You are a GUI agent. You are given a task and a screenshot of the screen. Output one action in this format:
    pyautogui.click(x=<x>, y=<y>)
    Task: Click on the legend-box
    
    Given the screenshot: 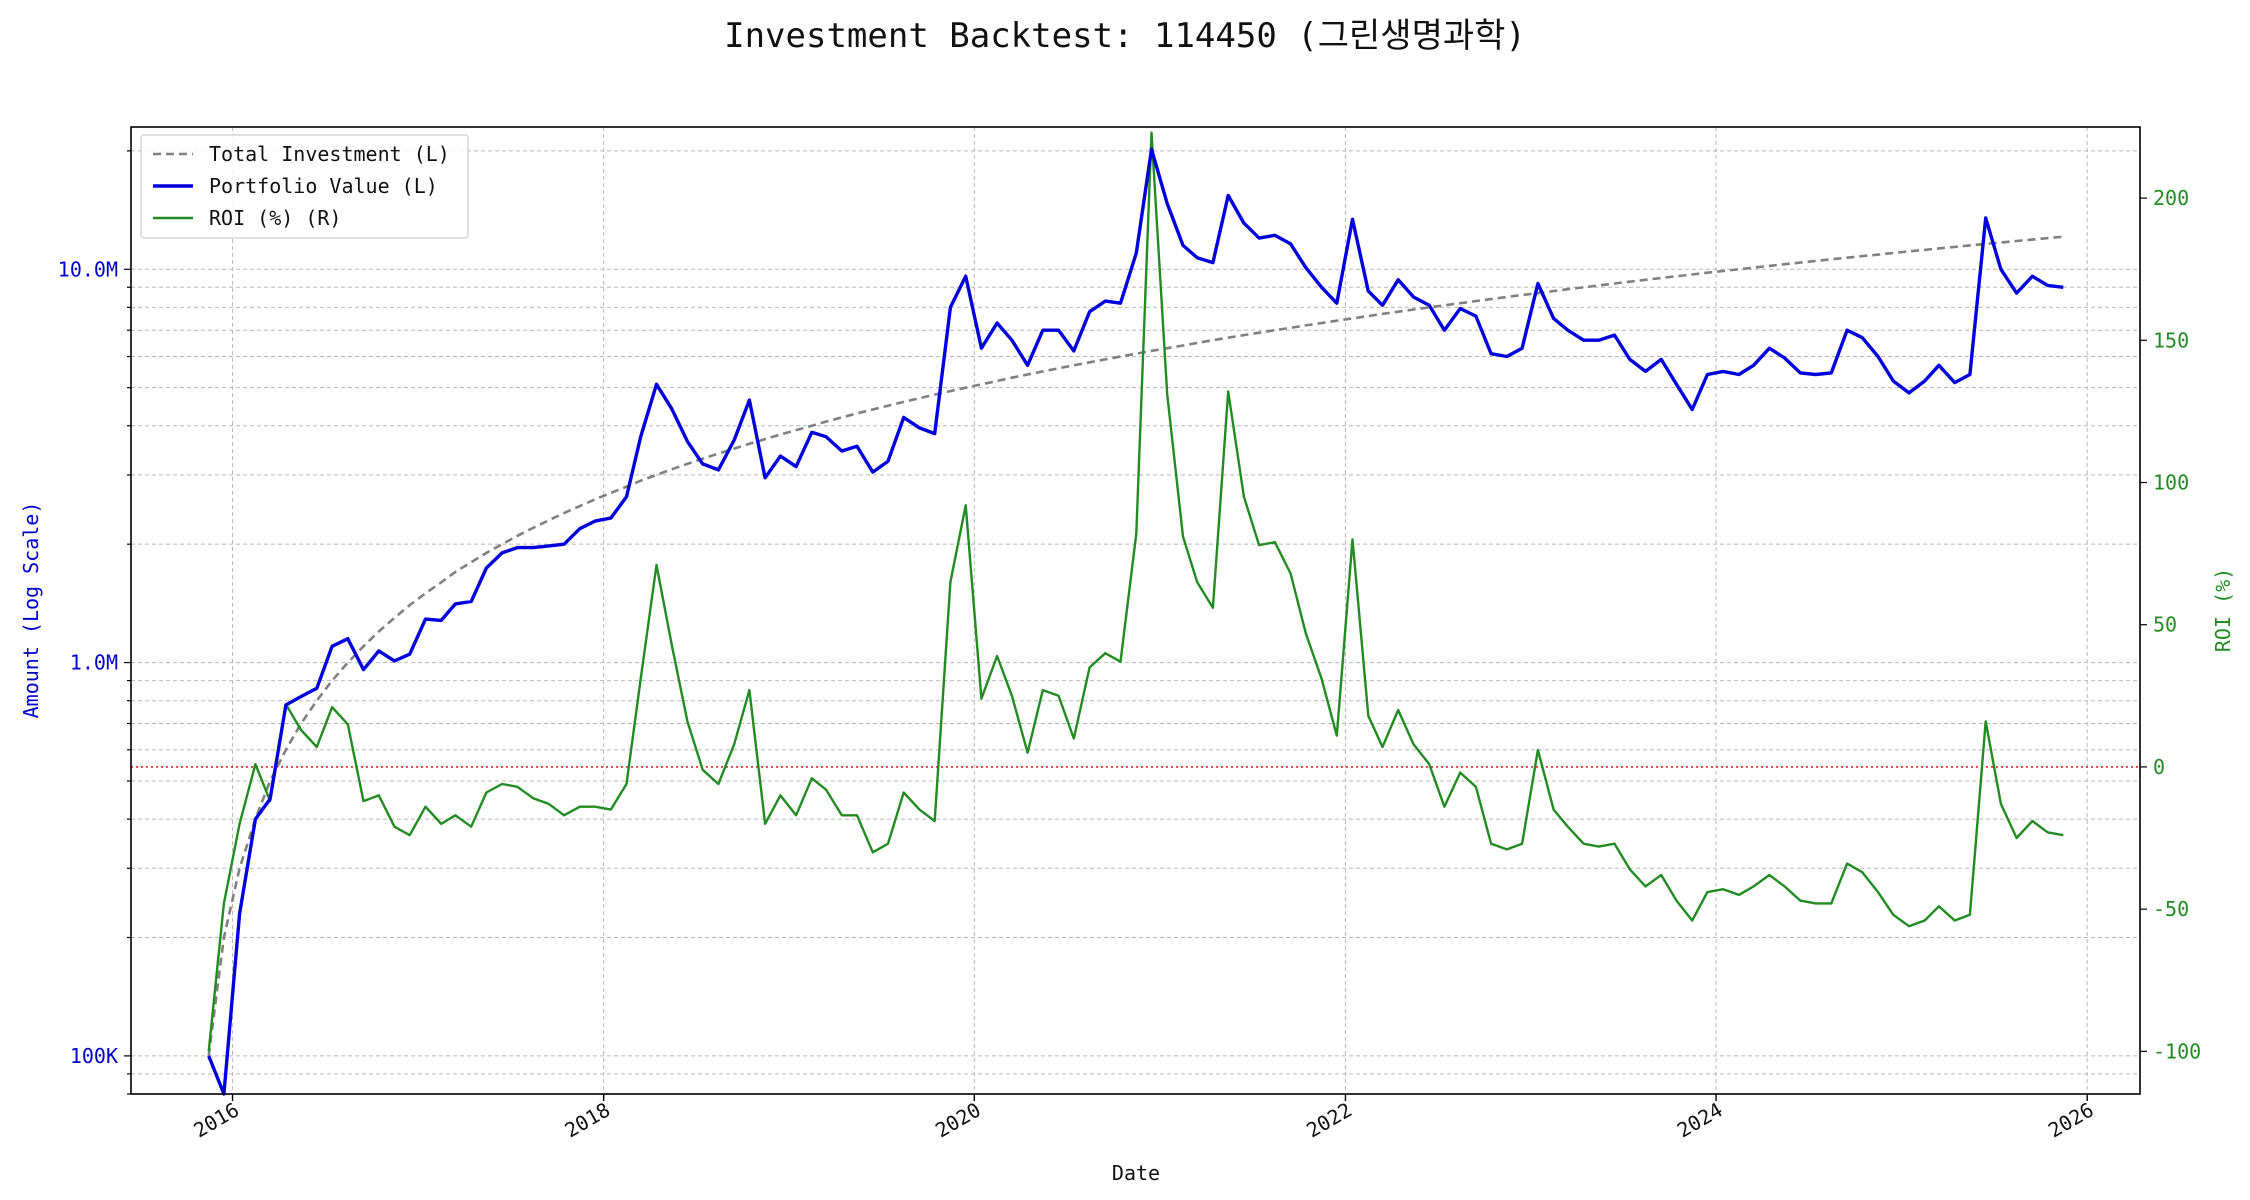 What is the action you would take?
    pyautogui.click(x=304, y=186)
    